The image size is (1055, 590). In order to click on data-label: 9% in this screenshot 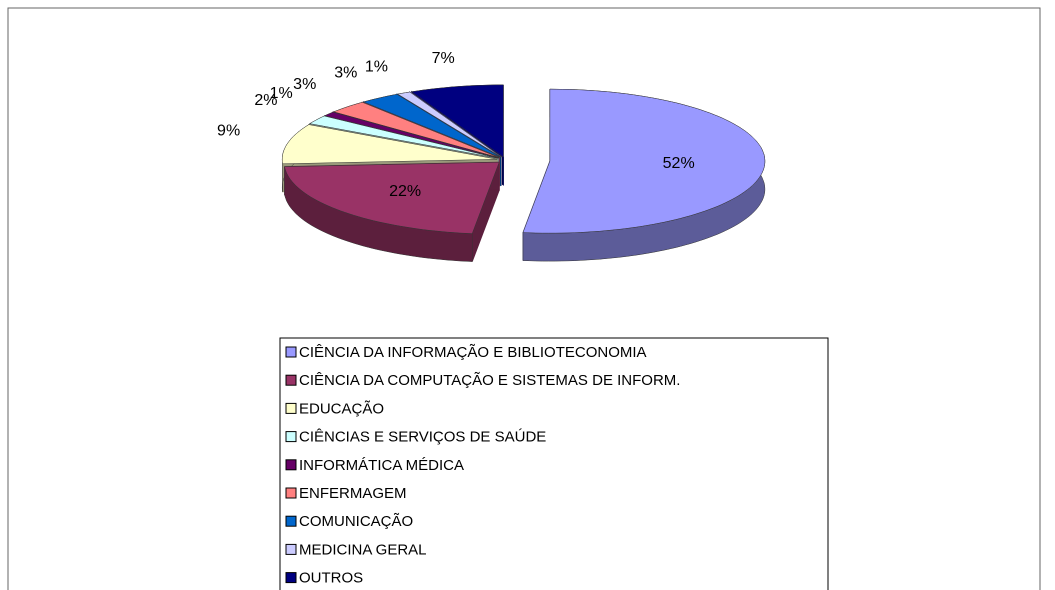, I will do `click(228, 130)`.